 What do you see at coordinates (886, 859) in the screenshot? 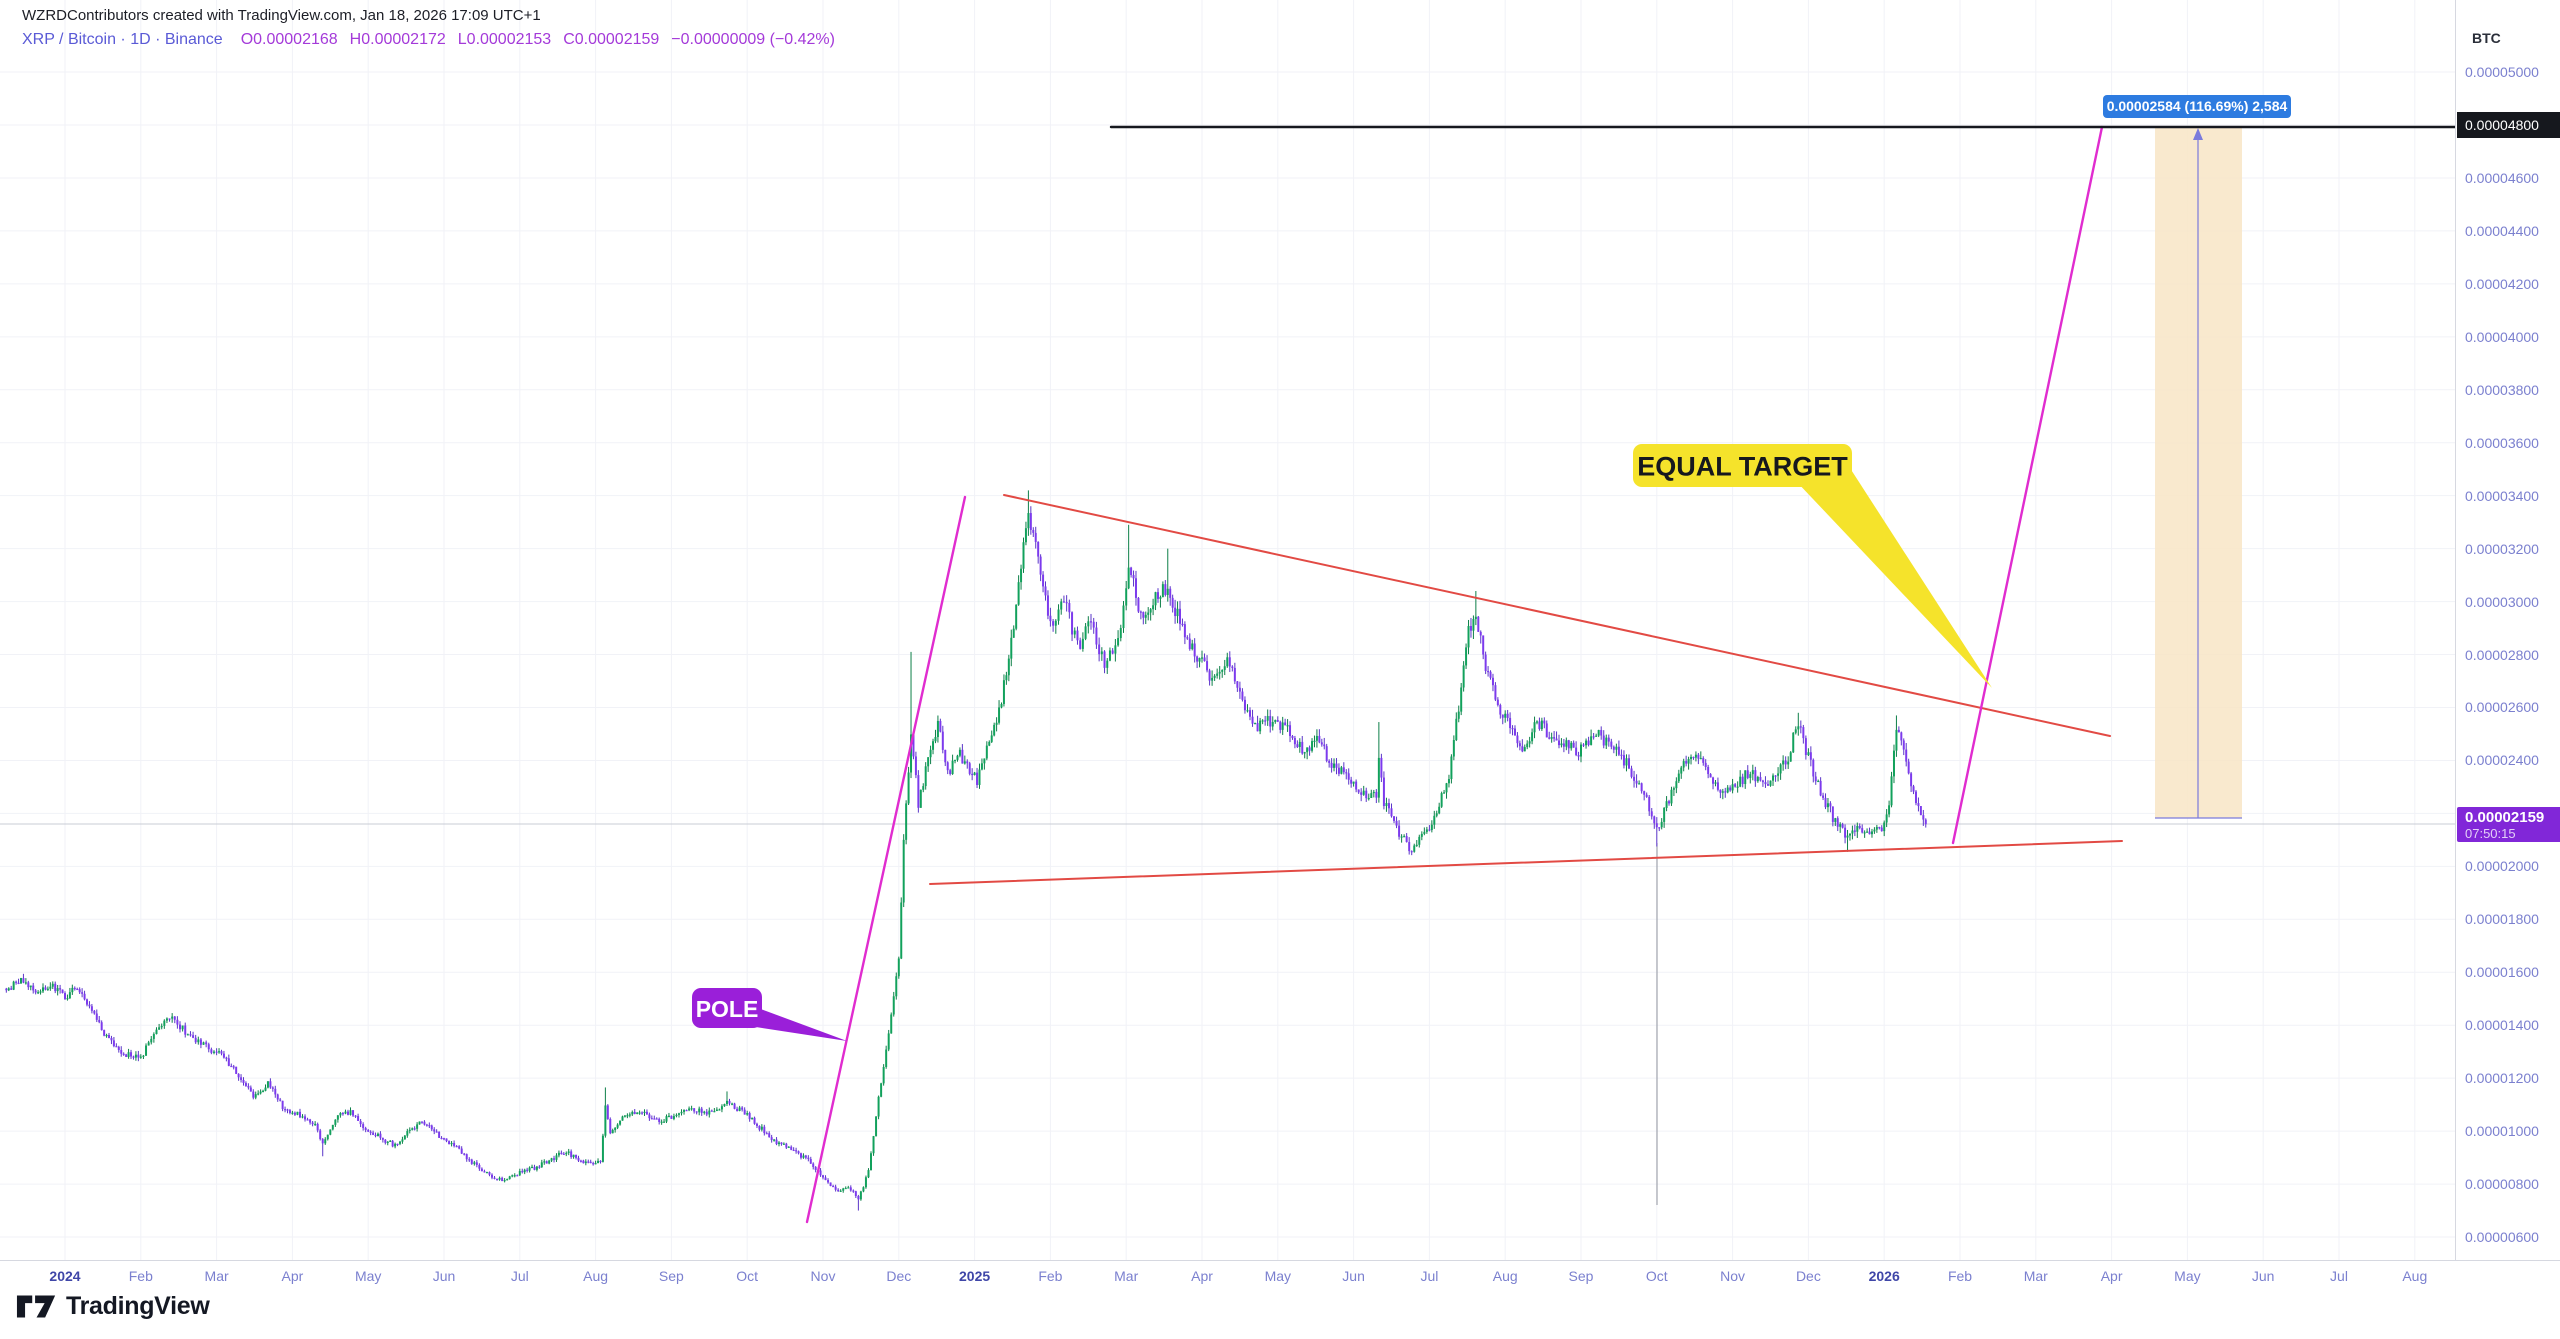
I see `pole-trendline` at bounding box center [886, 859].